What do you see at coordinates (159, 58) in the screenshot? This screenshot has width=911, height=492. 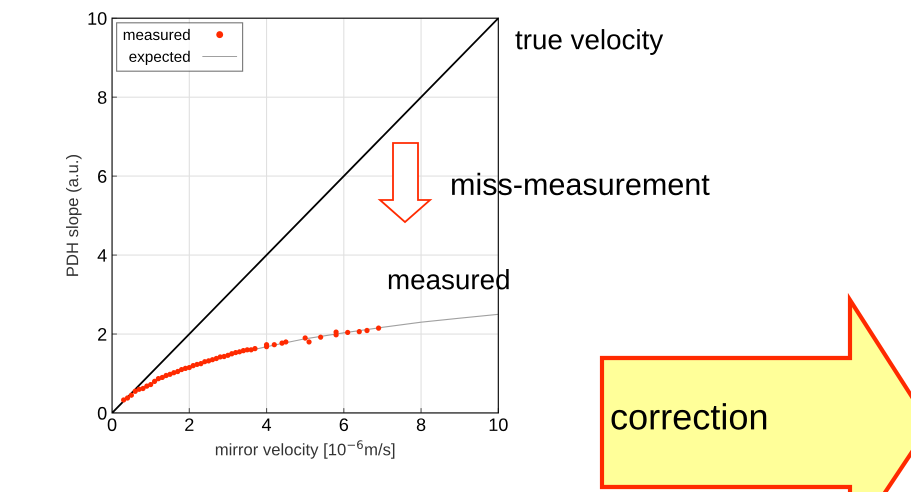 I see `legend-label: expected` at bounding box center [159, 58].